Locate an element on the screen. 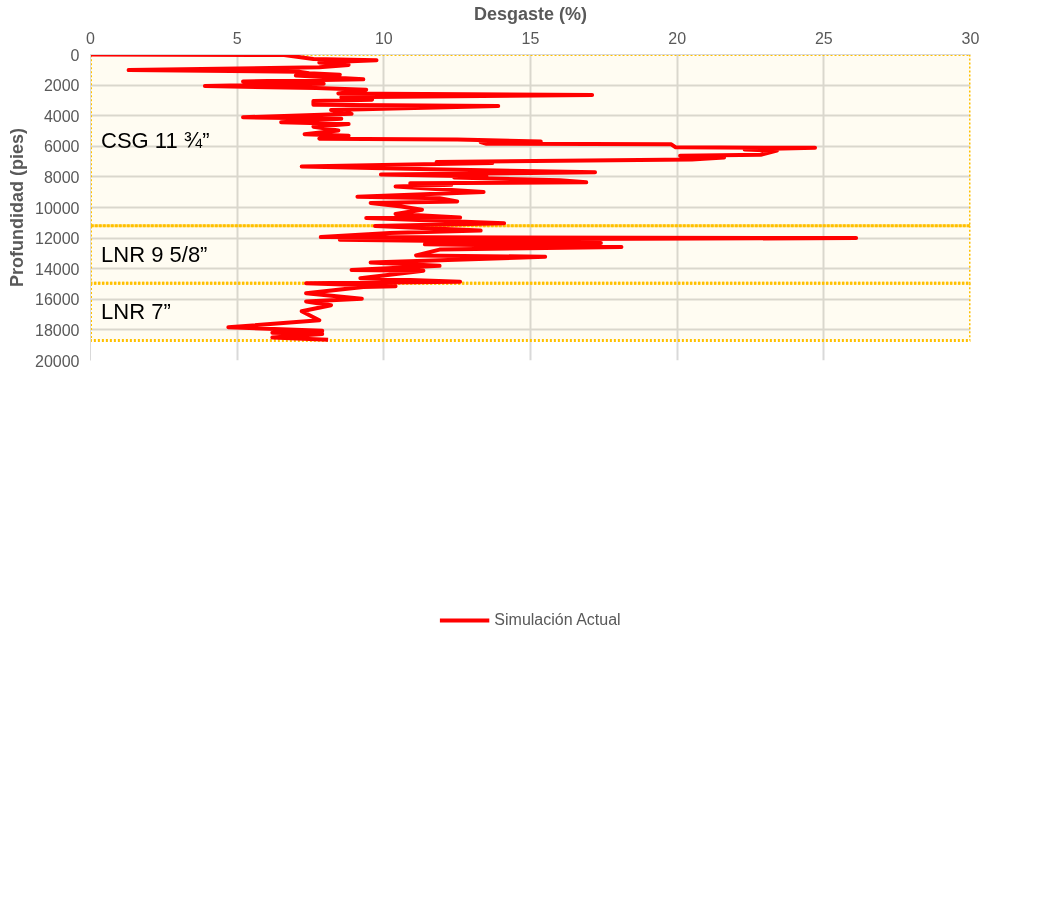  x-tick-label: 15 is located at coordinates (530, 38).